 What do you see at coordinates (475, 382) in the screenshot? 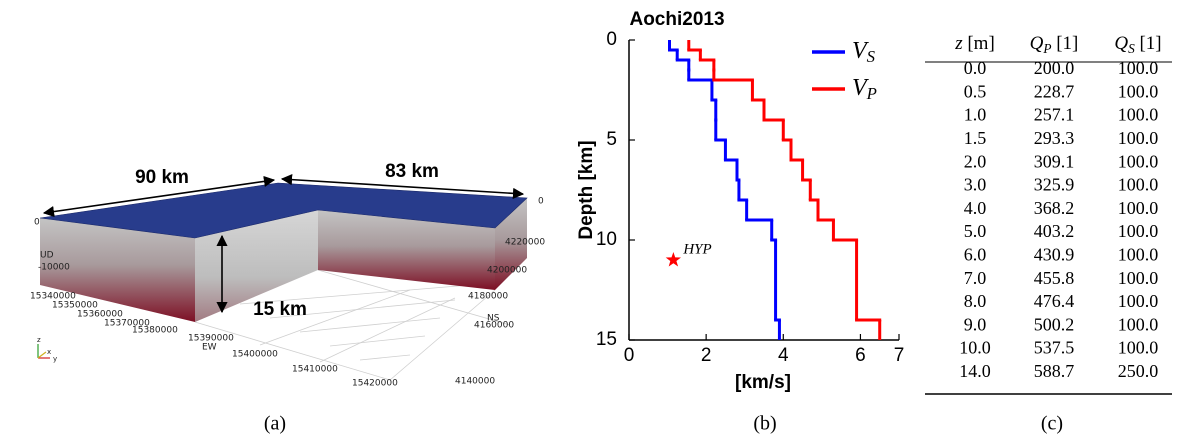
I see `ns-tick-label: 4140000` at bounding box center [475, 382].